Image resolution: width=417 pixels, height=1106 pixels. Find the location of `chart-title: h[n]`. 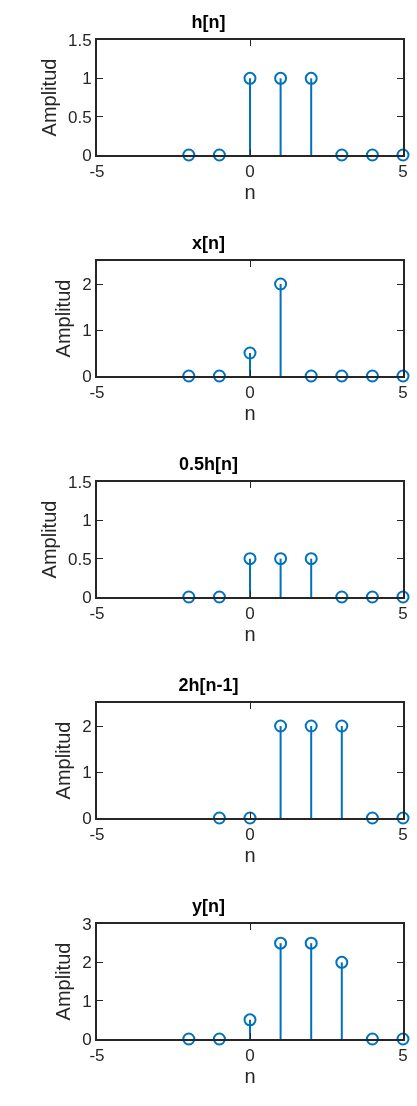

chart-title: h[n] is located at coordinates (208, 22).